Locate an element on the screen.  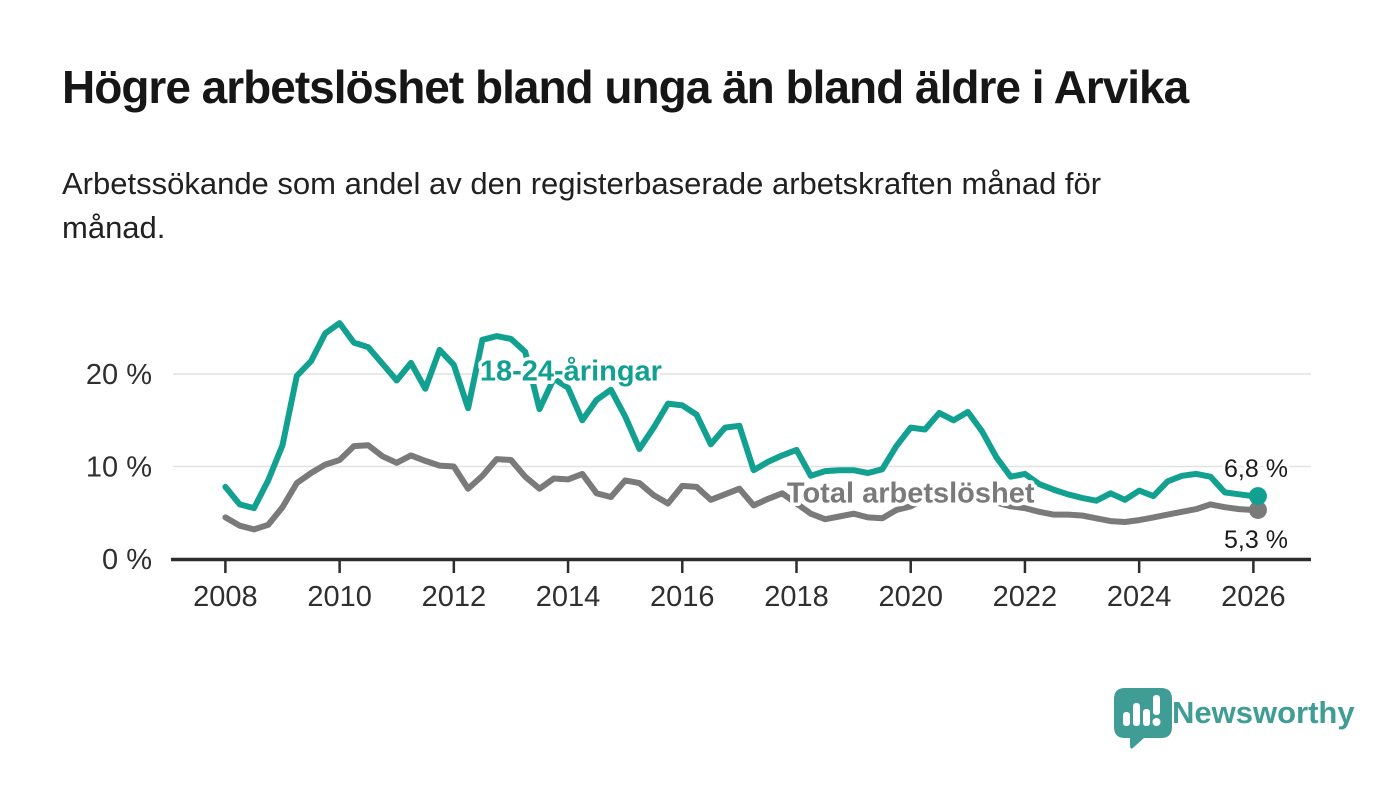
y-tick-label-20: 20 % is located at coordinates (119, 375).